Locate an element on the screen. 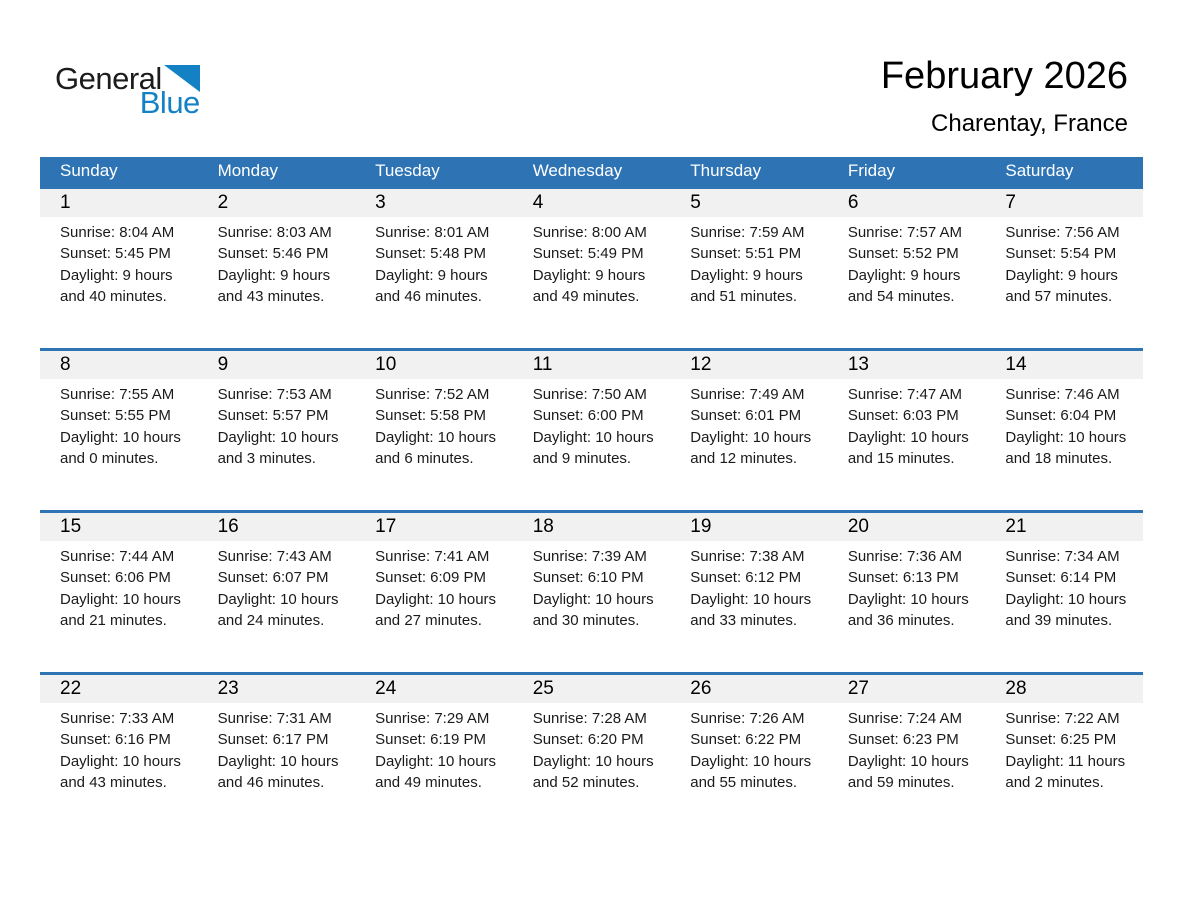  day-header-saturday: Saturday is located at coordinates (1064, 172).